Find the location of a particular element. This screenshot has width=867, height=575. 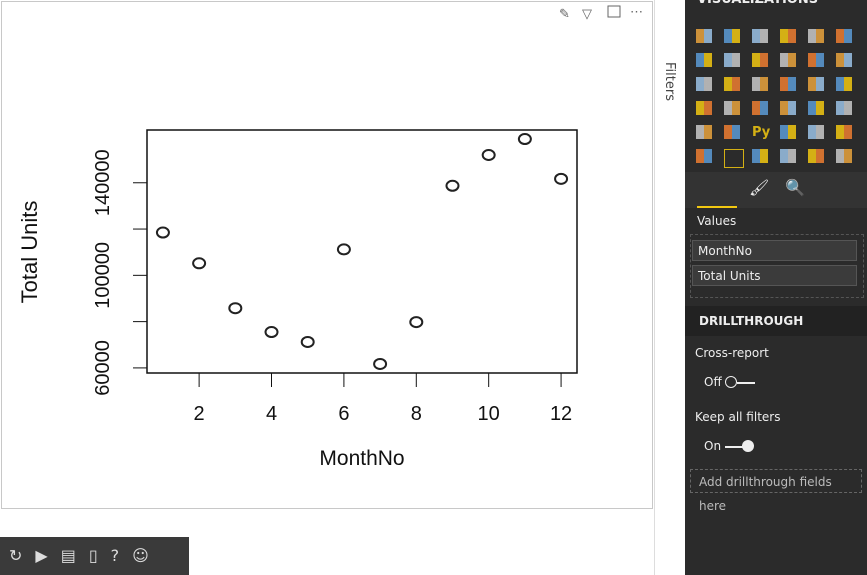

pin-icon: ✎ is located at coordinates (564, 13).